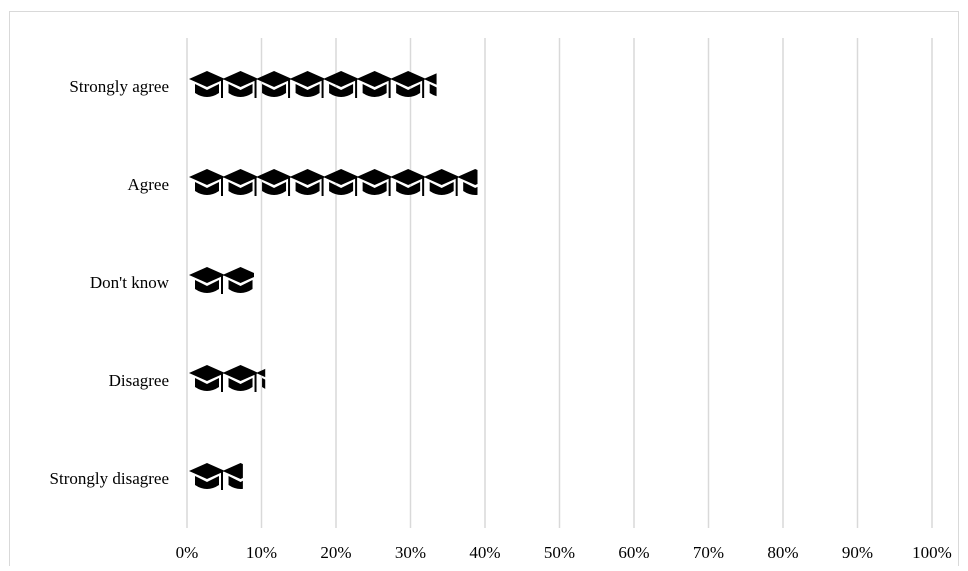 This screenshot has height=571, width=968. I want to click on x-tick-label: 0%, so click(187, 552).